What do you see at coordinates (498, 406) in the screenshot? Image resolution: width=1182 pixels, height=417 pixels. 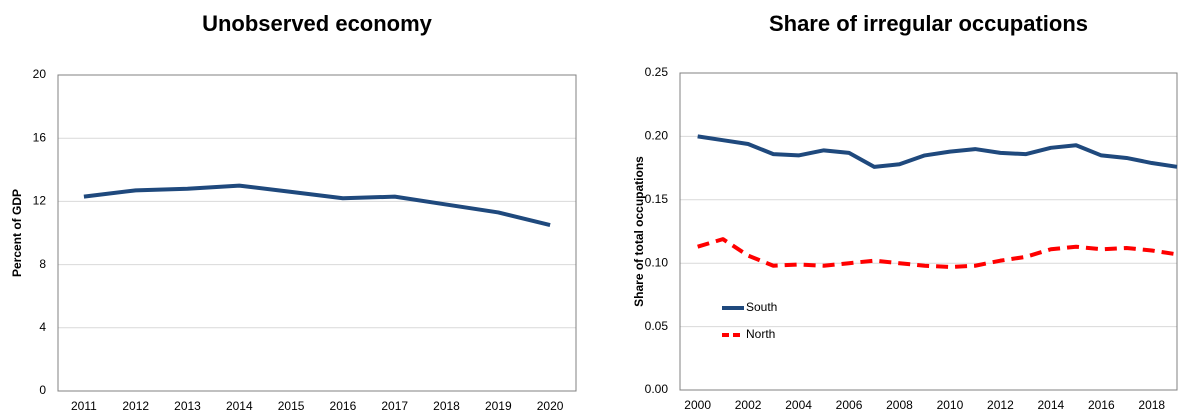 I see `x-tick-label: 2019` at bounding box center [498, 406].